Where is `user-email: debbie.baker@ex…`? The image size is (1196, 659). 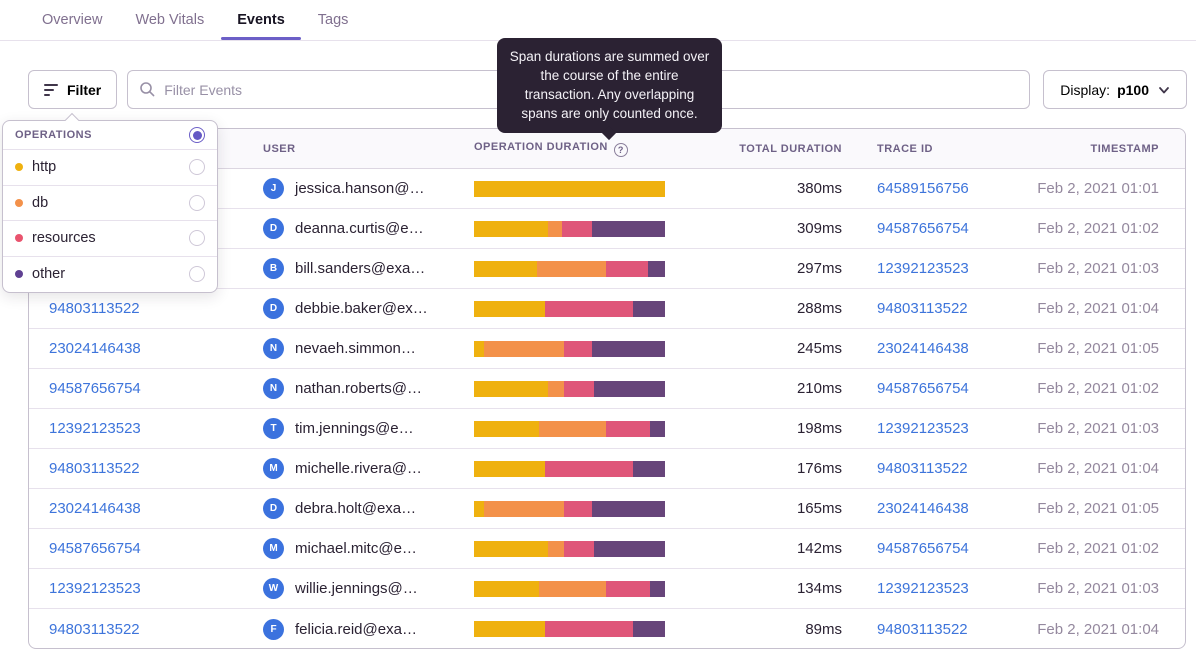
user-email: debbie.baker@ex… is located at coordinates (361, 308).